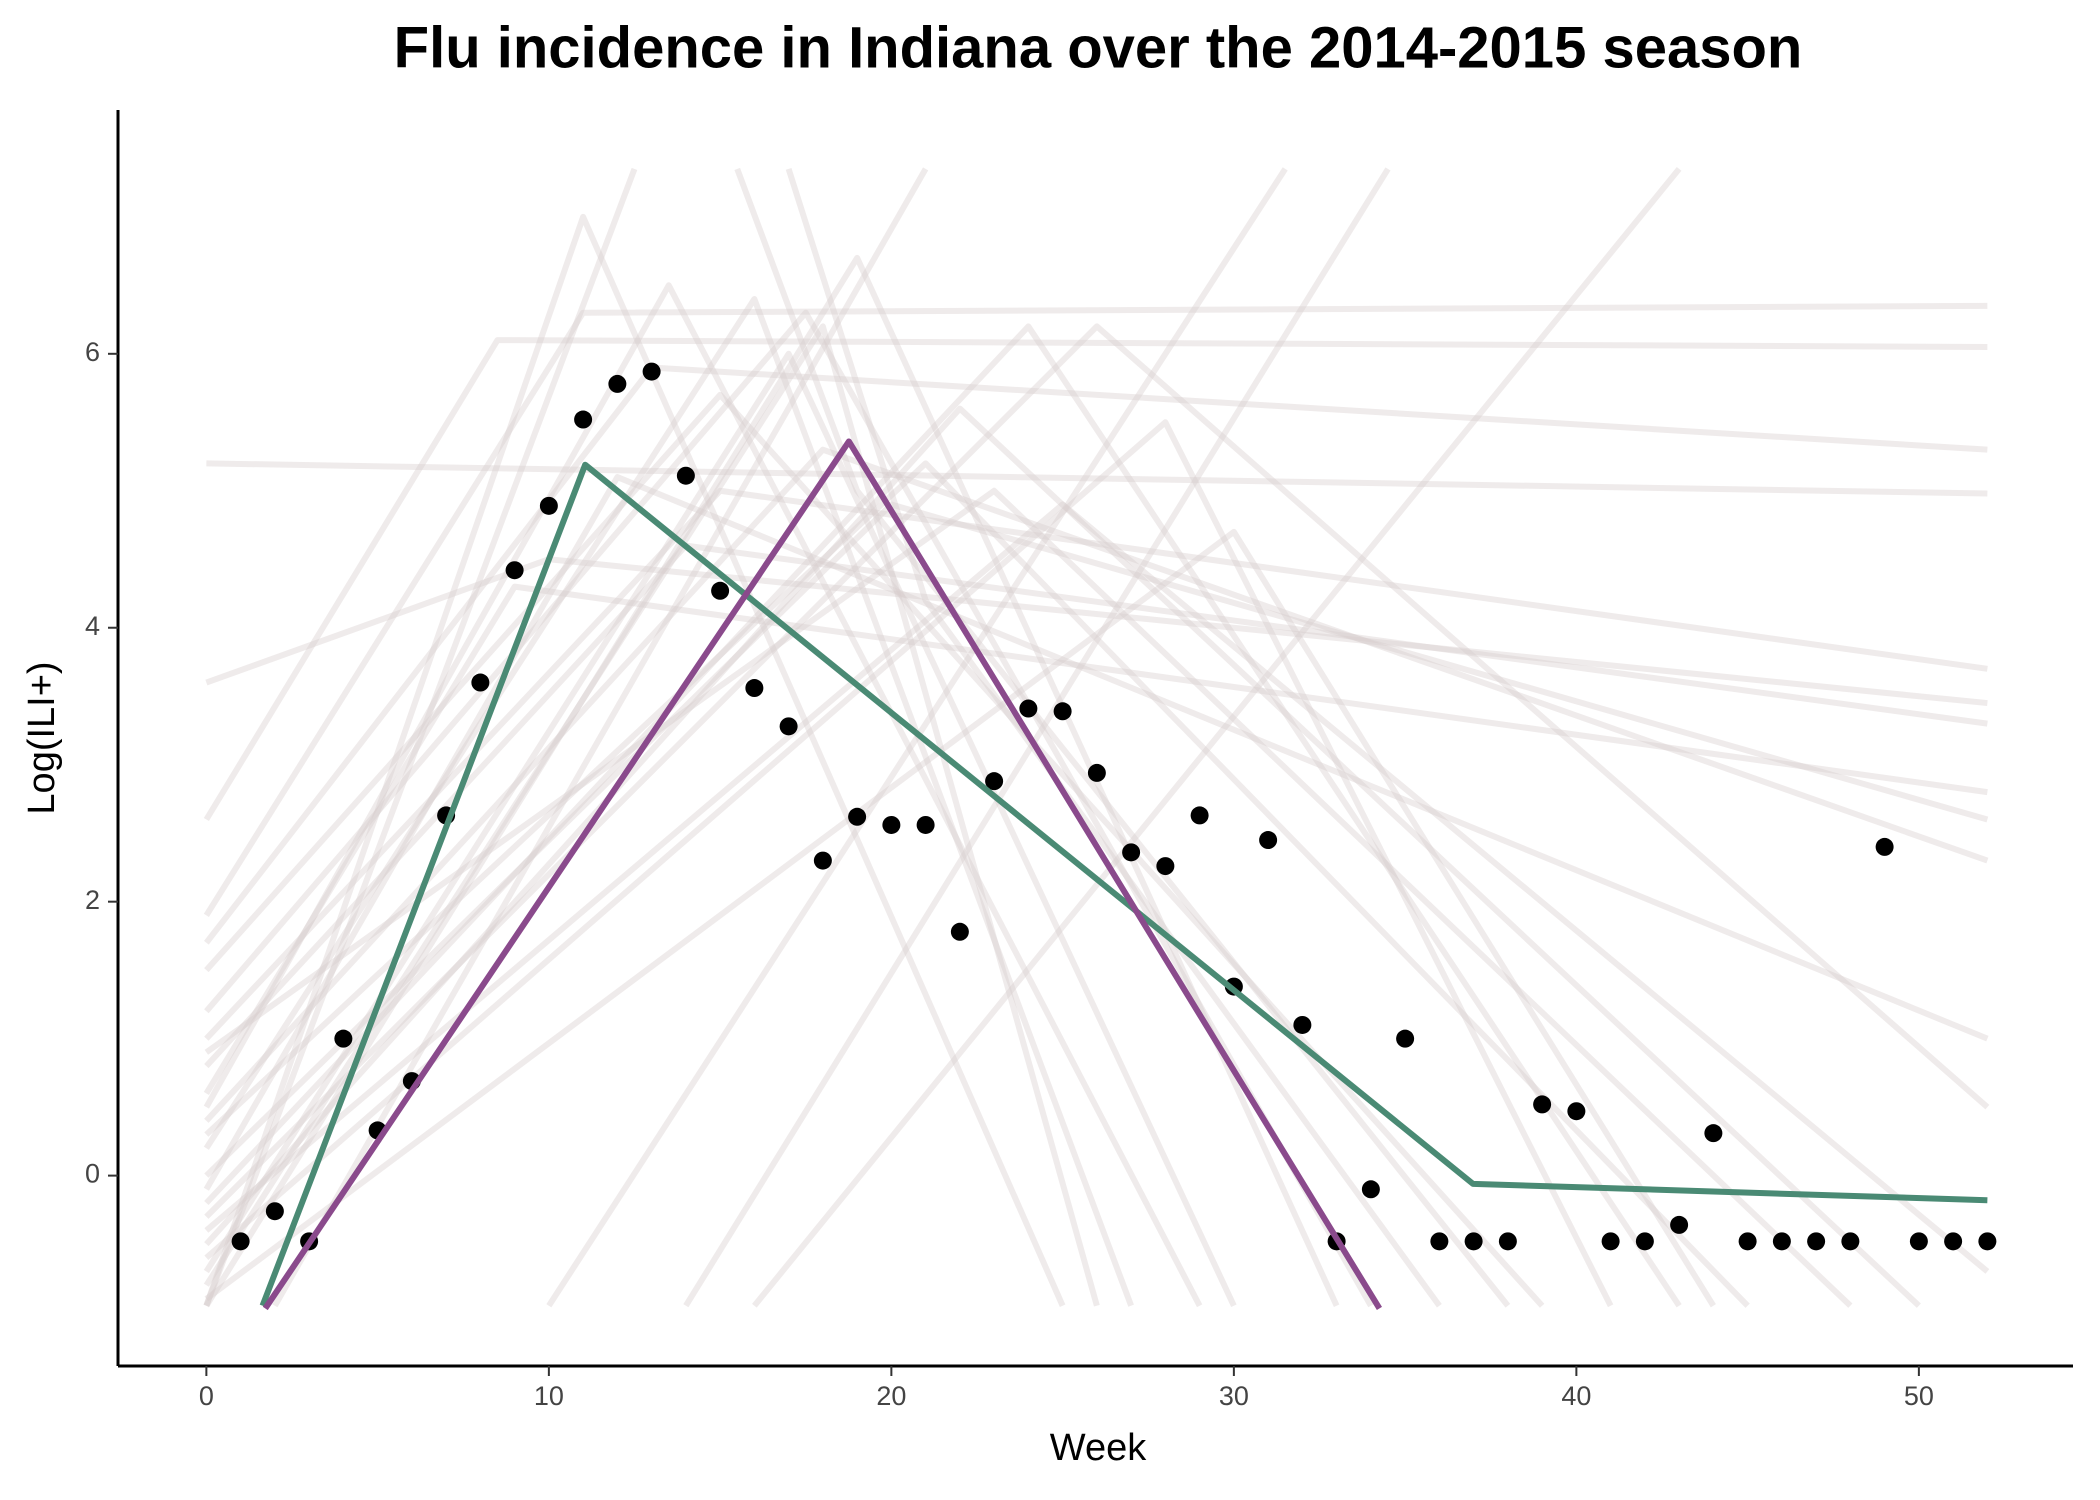  Describe the element at coordinates (1097, 478) in the screenshot. I see `ensemble-line` at that location.